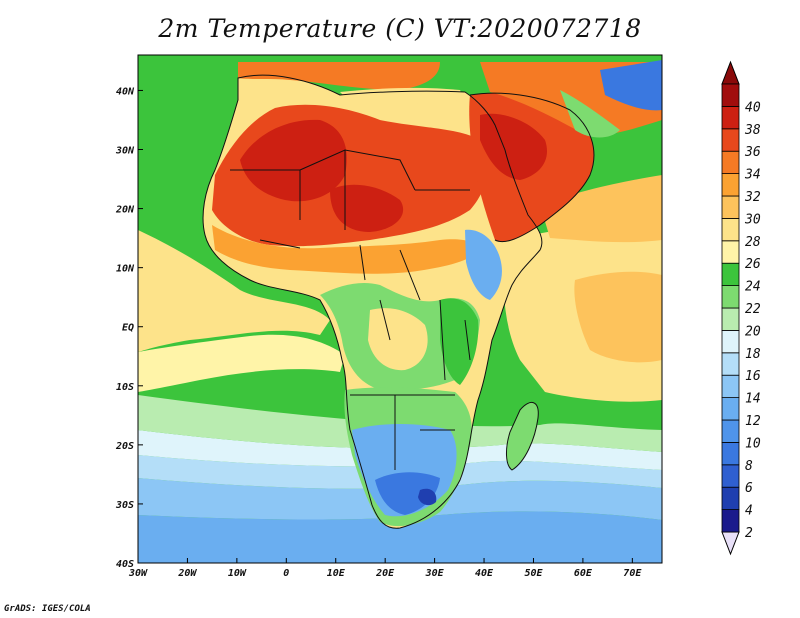 The width and height of the screenshot is (800, 618). Describe the element at coordinates (753, 331) in the screenshot. I see `colorbar-label: 20` at that location.